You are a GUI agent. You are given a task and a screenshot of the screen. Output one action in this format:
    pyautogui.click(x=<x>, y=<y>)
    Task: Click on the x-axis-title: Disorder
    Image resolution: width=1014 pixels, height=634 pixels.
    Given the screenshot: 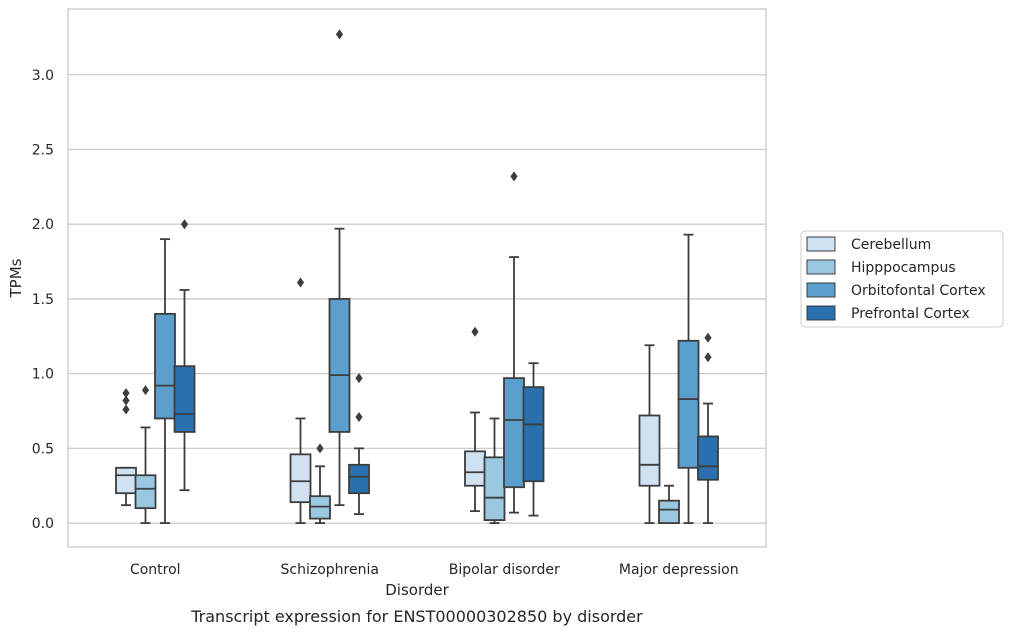 What is the action you would take?
    pyautogui.click(x=417, y=590)
    